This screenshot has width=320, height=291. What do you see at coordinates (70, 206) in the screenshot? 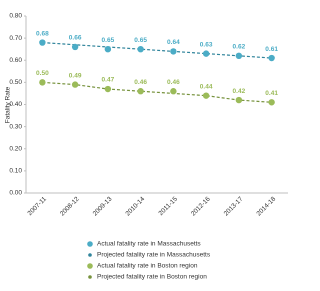
I see `x-tick-label: 2008-12` at bounding box center [70, 206].